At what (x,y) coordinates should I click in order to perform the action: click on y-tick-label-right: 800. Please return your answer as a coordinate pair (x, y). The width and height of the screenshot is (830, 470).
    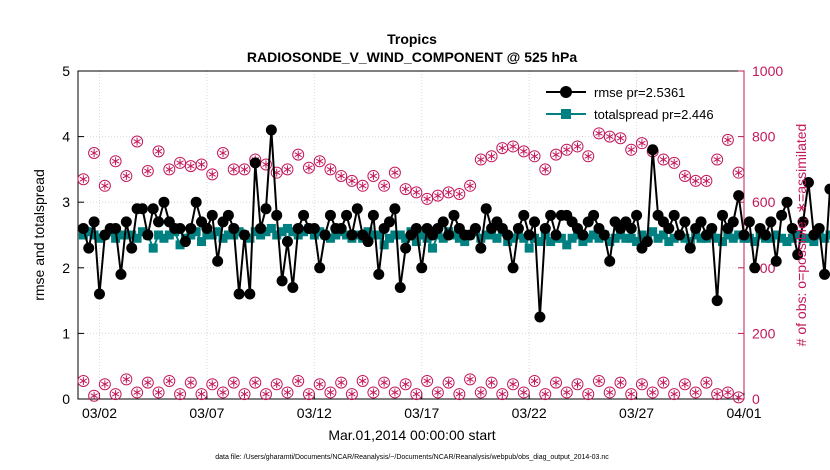
    Looking at the image, I should click on (764, 137).